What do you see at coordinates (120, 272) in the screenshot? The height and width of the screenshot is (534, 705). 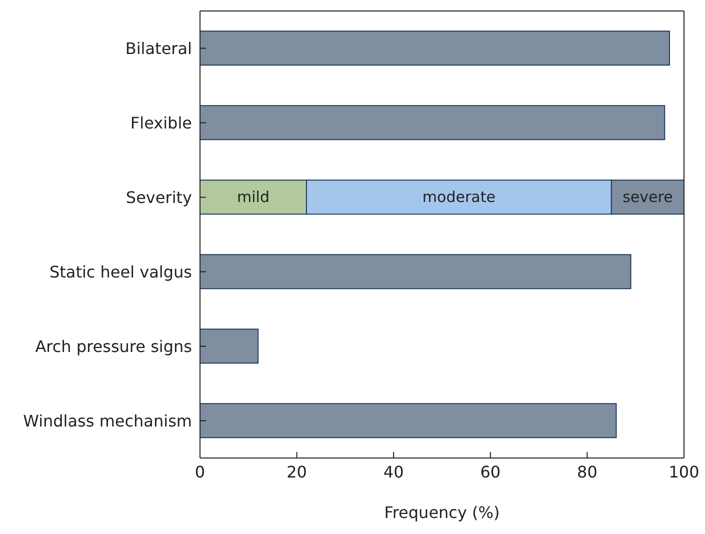 I see `y-tick-label: Static heel valgus` at bounding box center [120, 272].